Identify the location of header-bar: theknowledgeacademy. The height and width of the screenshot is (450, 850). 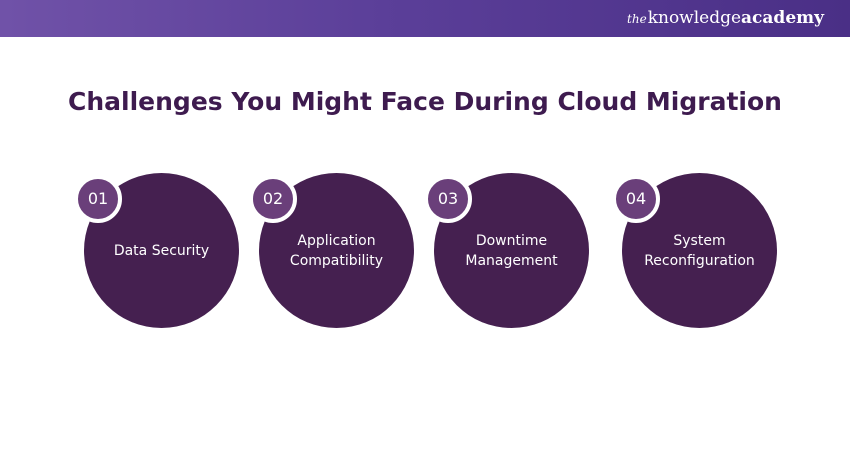
(425, 18).